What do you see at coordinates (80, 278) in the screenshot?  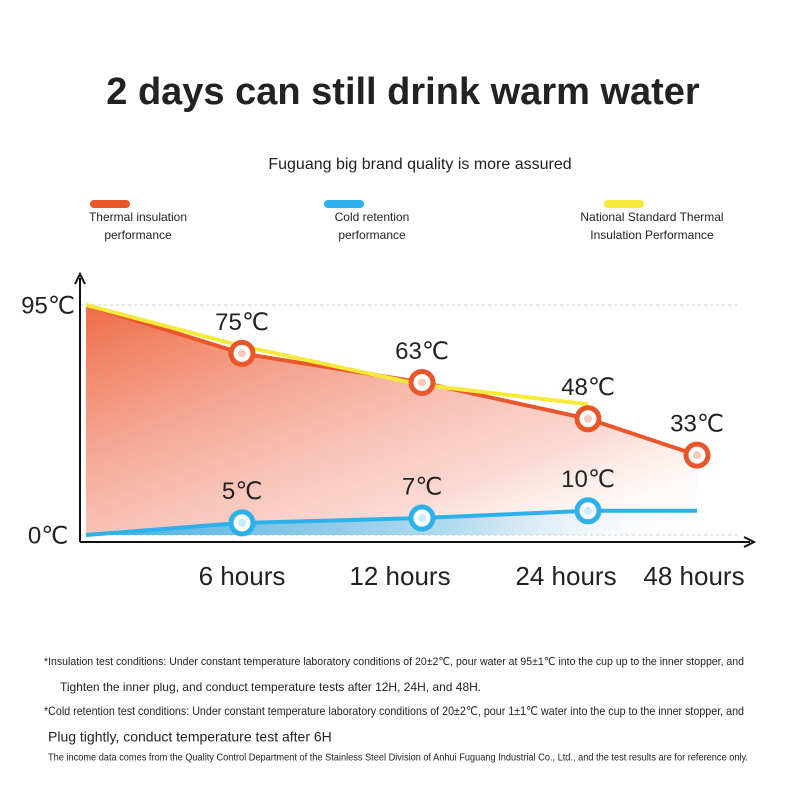 I see `y-axis-arrow` at bounding box center [80, 278].